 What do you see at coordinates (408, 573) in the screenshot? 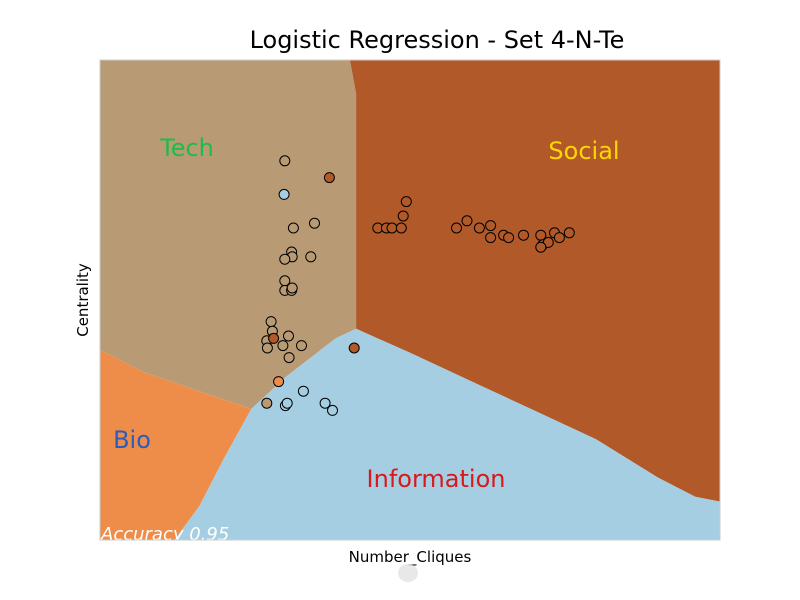
I see `cursor-blur` at bounding box center [408, 573].